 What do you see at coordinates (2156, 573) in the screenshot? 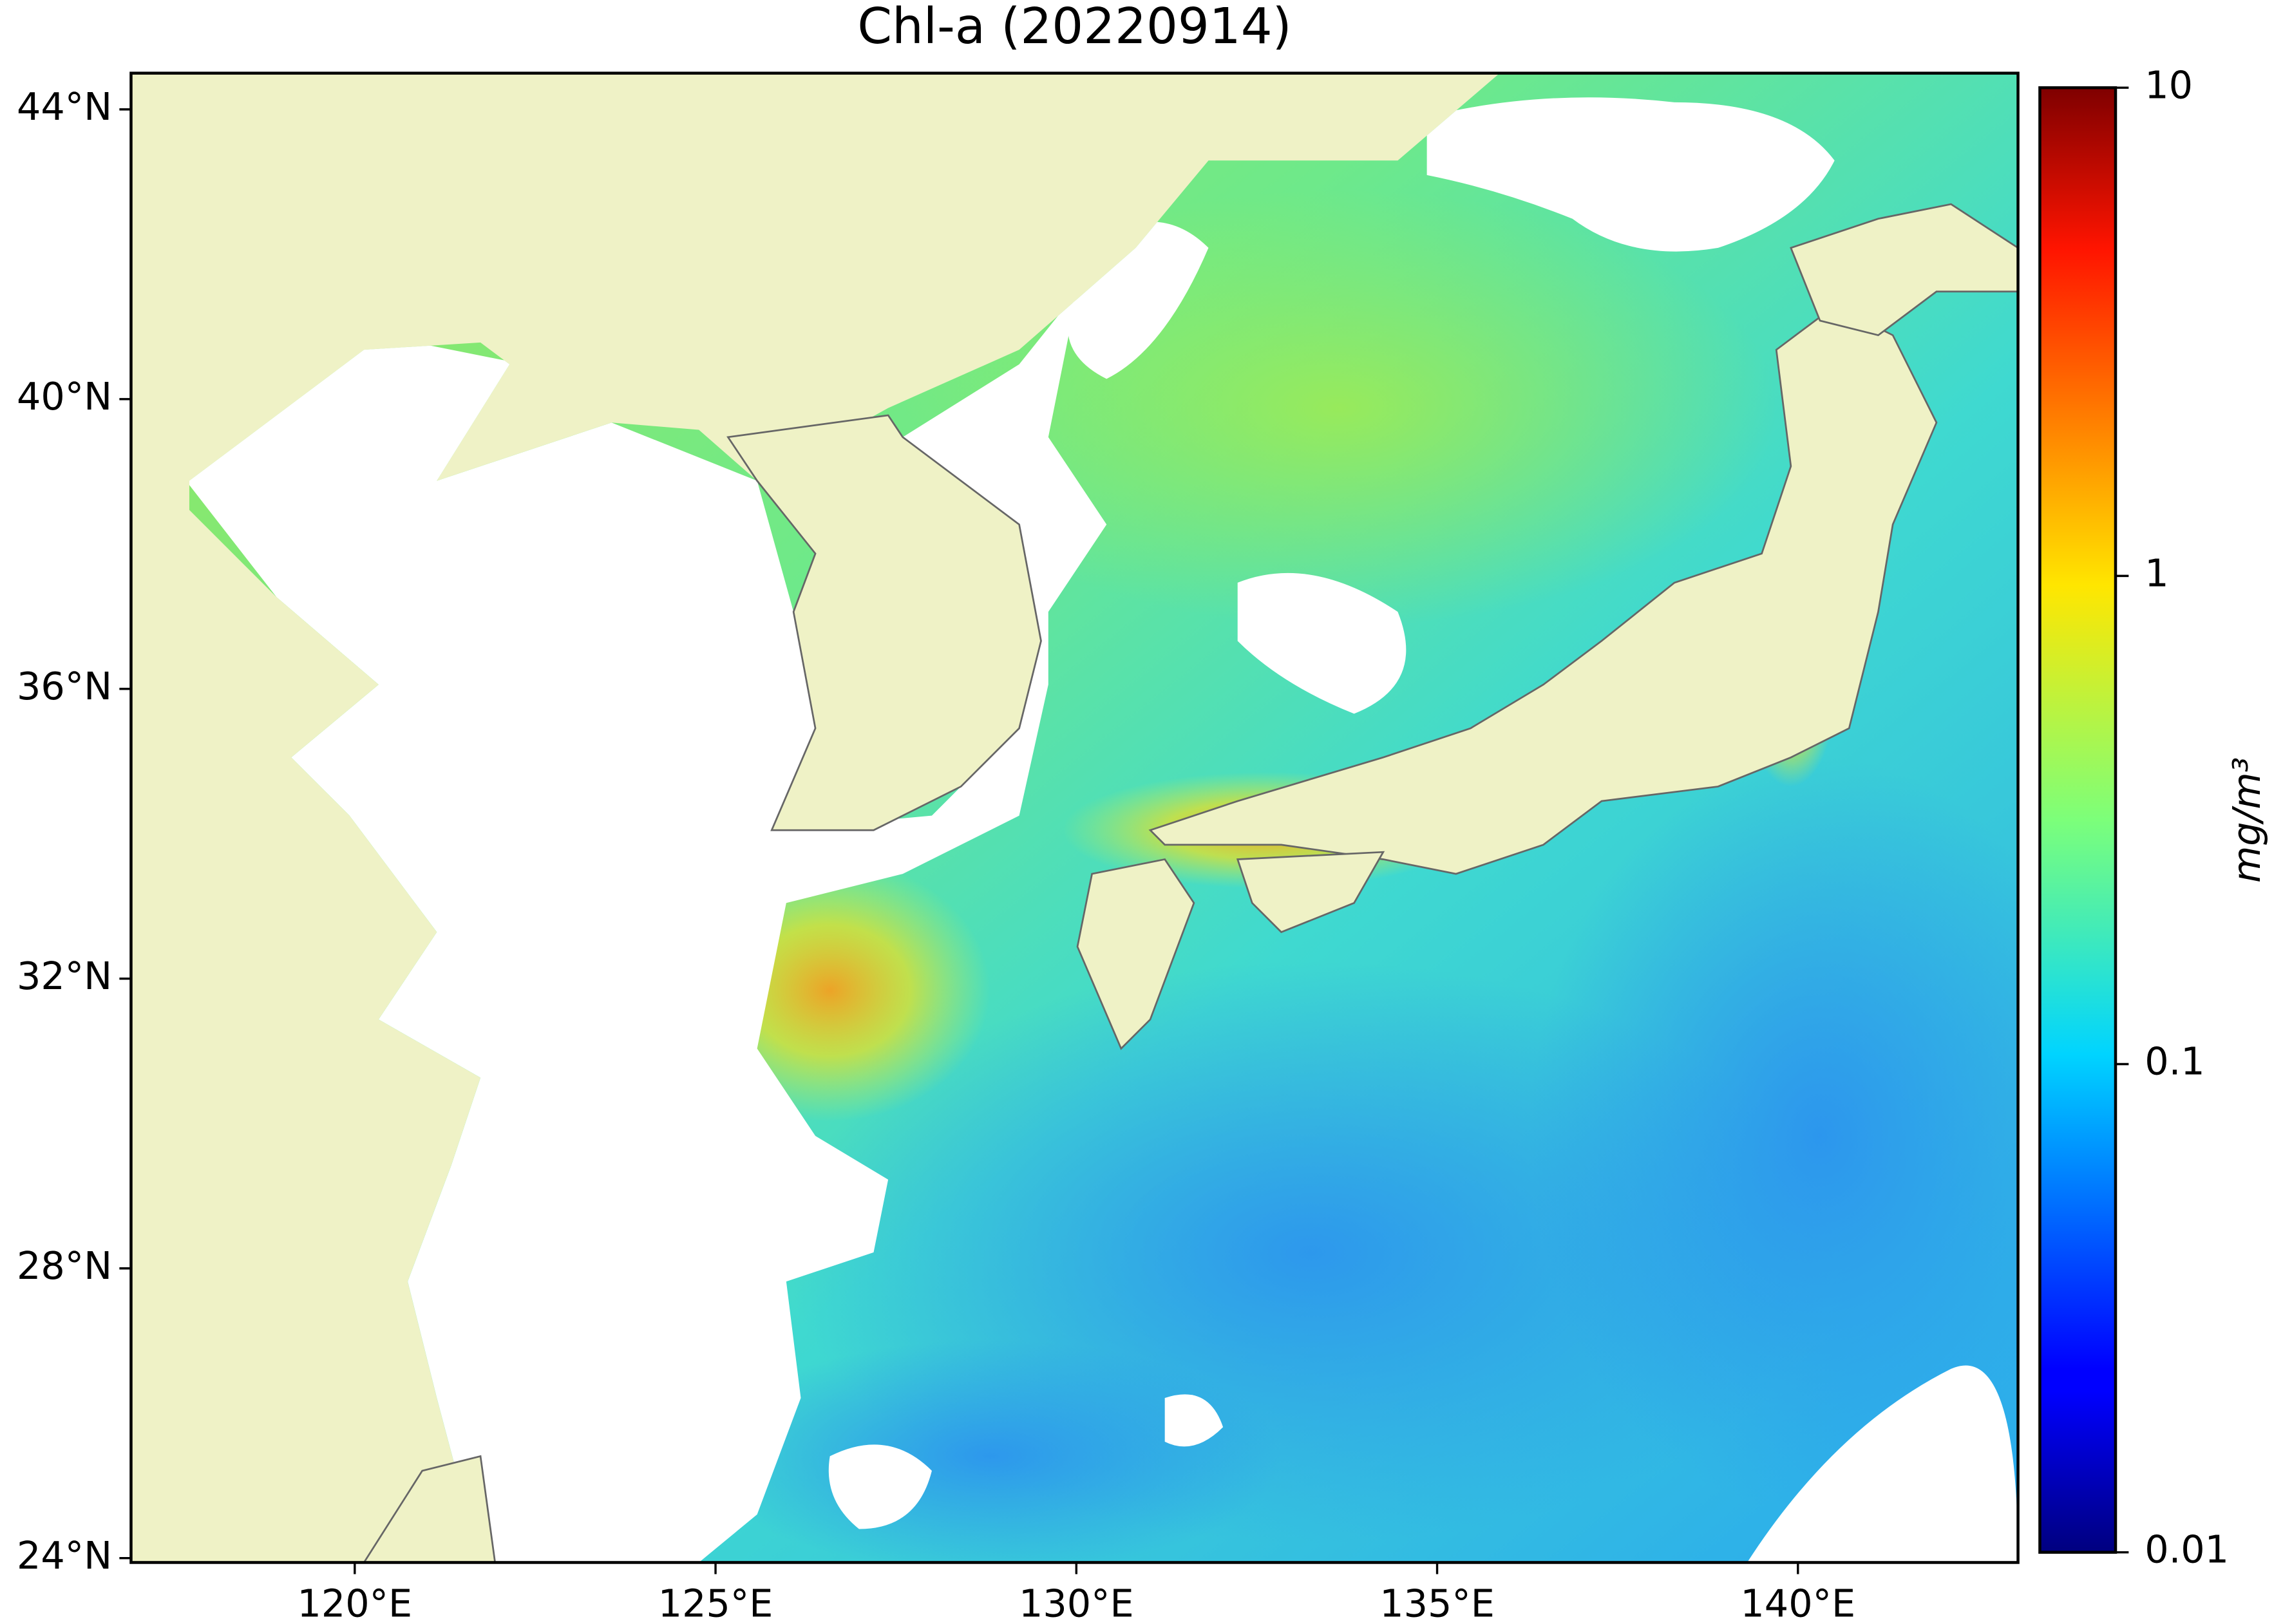
I see `colorbar-tick-label: 1` at bounding box center [2156, 573].